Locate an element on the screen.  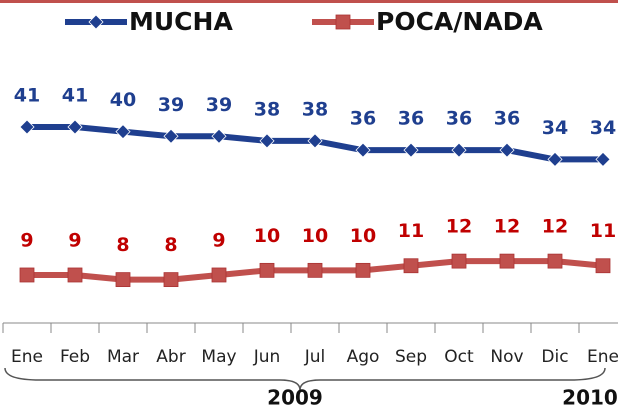
top-rule is located at coordinates (309, 1).